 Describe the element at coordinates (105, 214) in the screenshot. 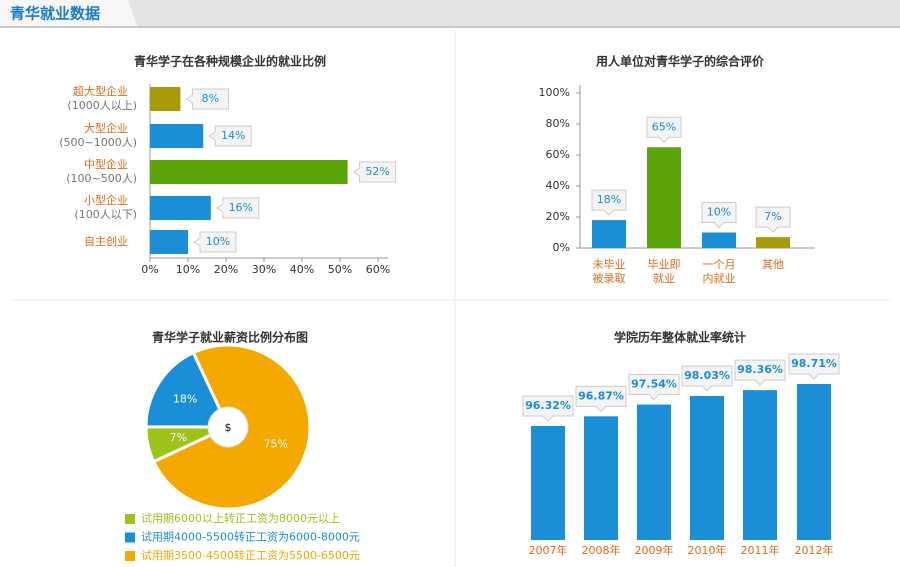

I see `category-note: (100人以下)` at that location.